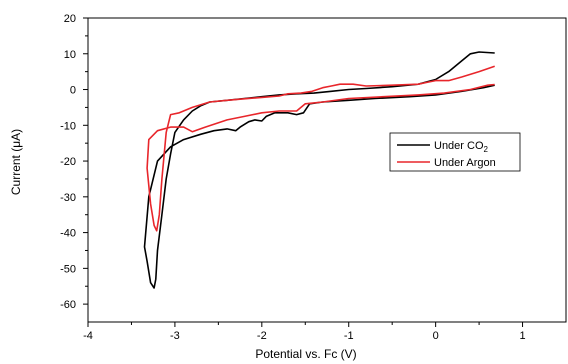 This screenshot has height=364, width=568. What do you see at coordinates (70, 55) in the screenshot?
I see `y-tick-label: 10` at bounding box center [70, 55].